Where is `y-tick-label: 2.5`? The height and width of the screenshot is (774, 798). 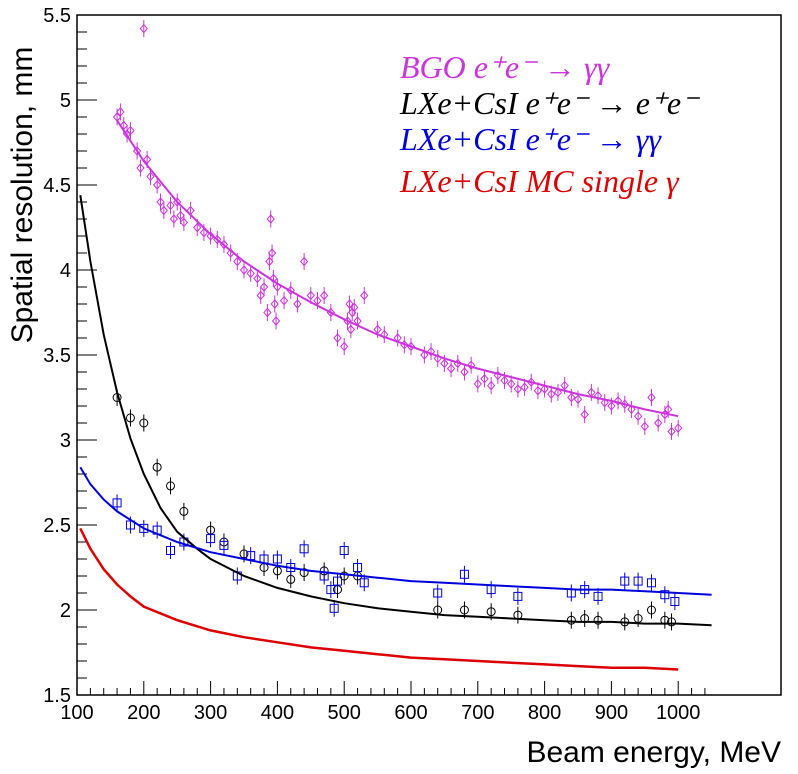
y-tick-label: 2.5 is located at coordinates (57, 526).